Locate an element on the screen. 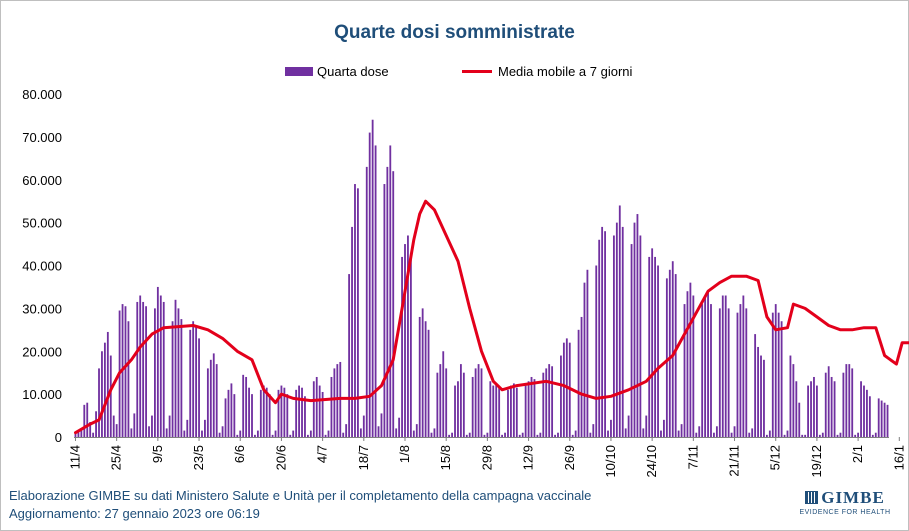 This screenshot has height=531, width=909. y-tick-label: 70.000 is located at coordinates (42, 137).